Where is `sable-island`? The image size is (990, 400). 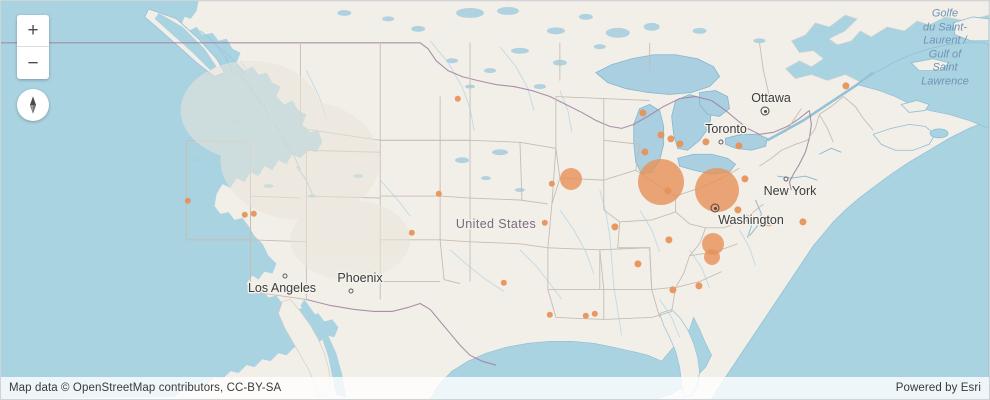 sable-island is located at coordinates (939, 133).